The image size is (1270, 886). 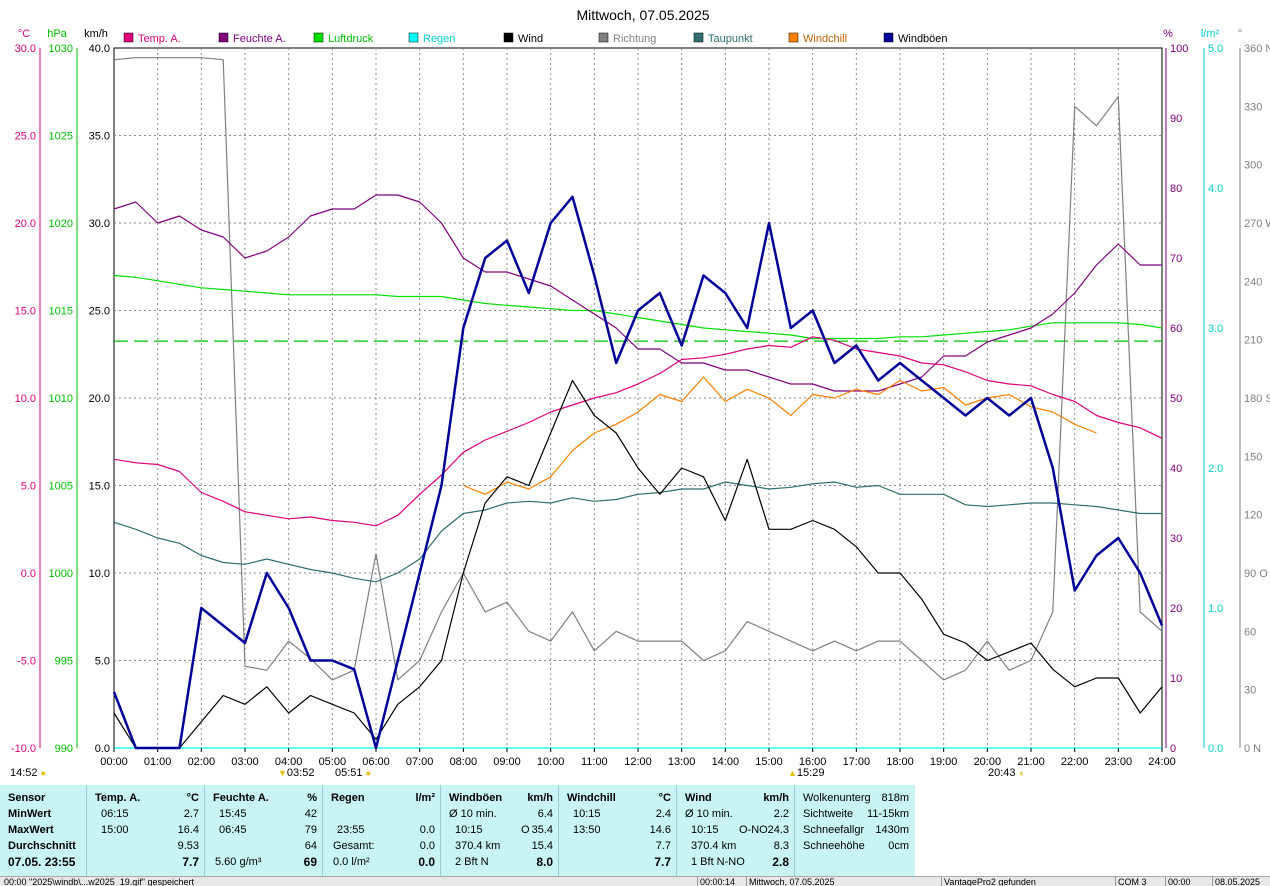 What do you see at coordinates (709, 814) in the screenshot?
I see `stats-wind-avg-label: Ø 10 min.` at bounding box center [709, 814].